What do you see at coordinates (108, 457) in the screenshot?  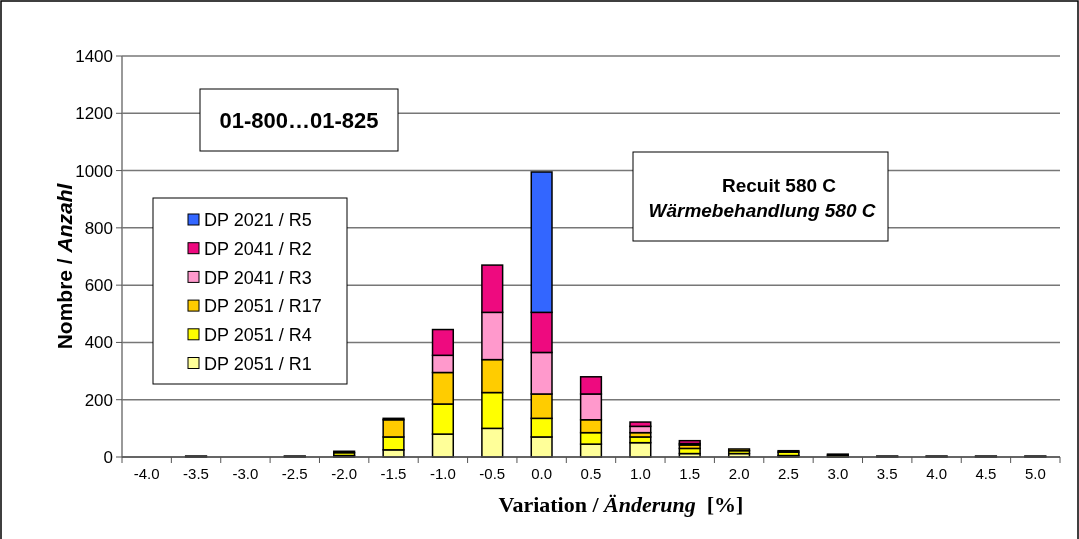 I see `y-tick-label: 0` at bounding box center [108, 457].